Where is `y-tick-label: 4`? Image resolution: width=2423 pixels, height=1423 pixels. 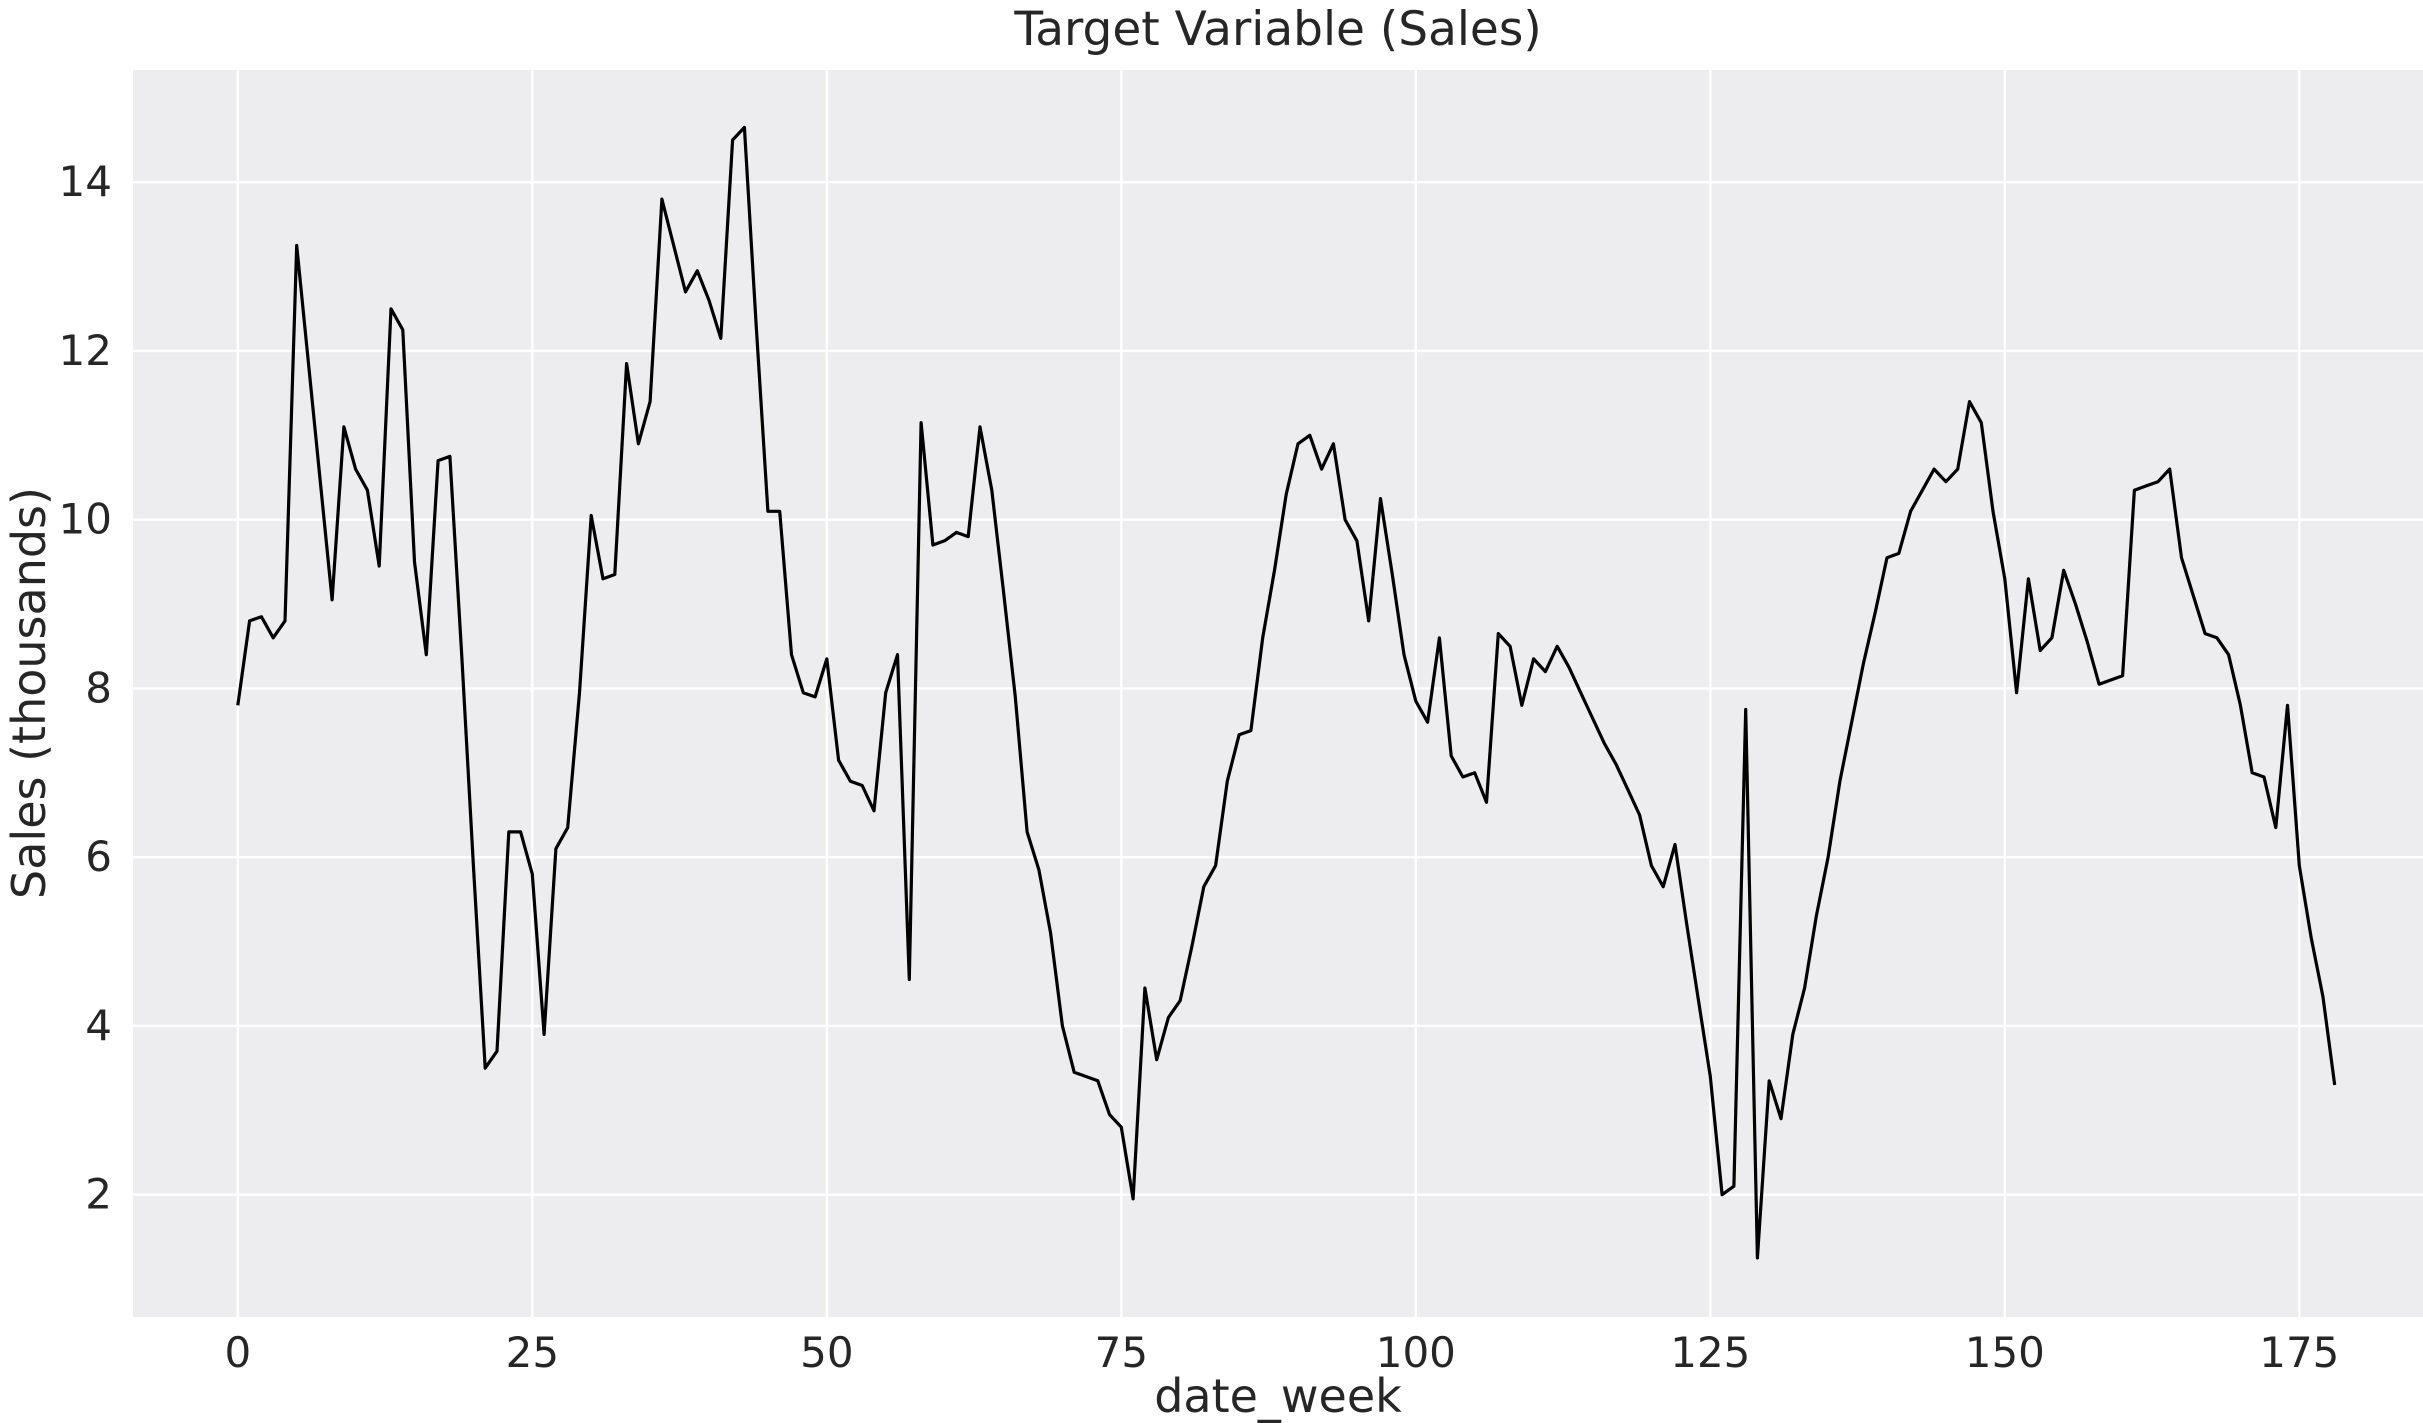
y-tick-label: 4 is located at coordinates (98, 1025).